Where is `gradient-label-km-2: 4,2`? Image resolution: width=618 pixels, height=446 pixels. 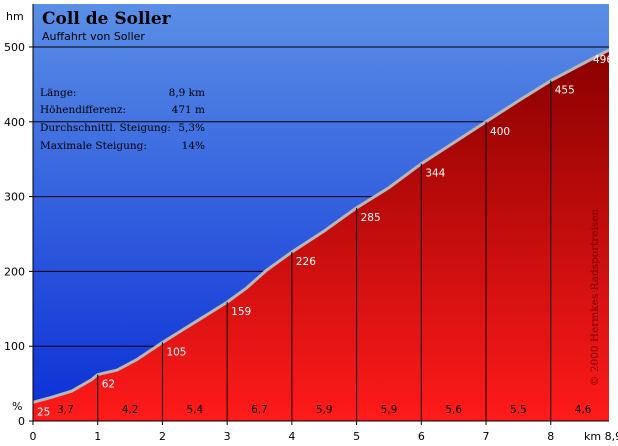 gradient-label-km-2: 4,2 is located at coordinates (130, 410).